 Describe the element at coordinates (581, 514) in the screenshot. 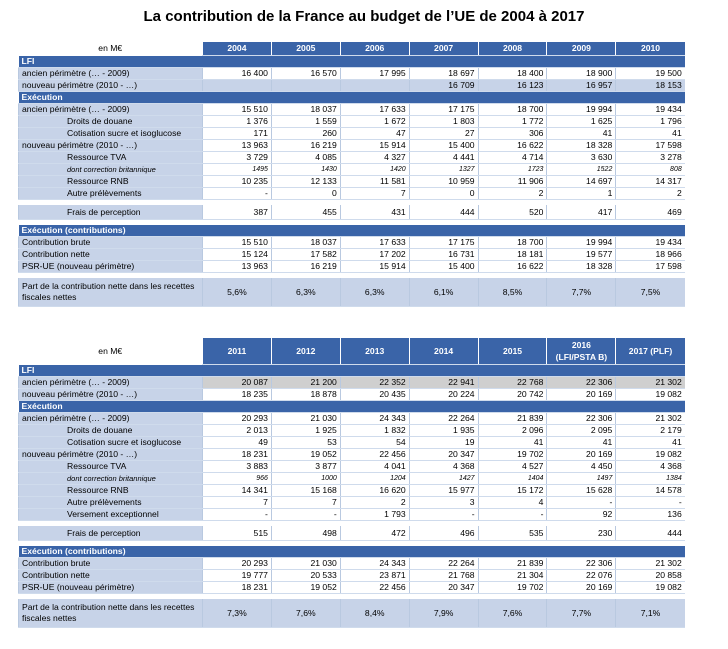

I see `value-cell: 92` at that location.